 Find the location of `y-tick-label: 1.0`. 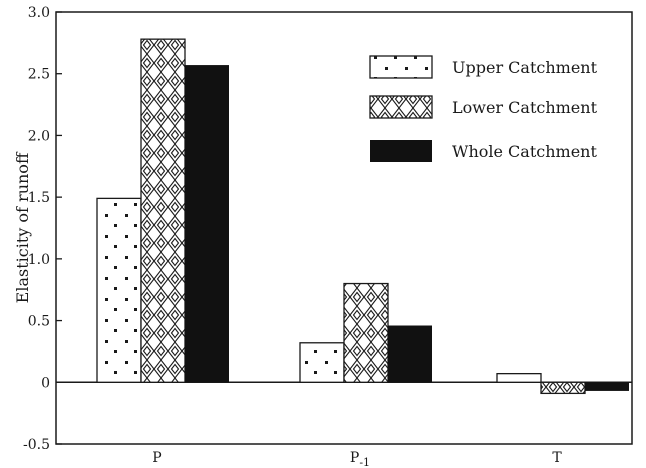

y-tick-label: 1.0 is located at coordinates (39, 260).